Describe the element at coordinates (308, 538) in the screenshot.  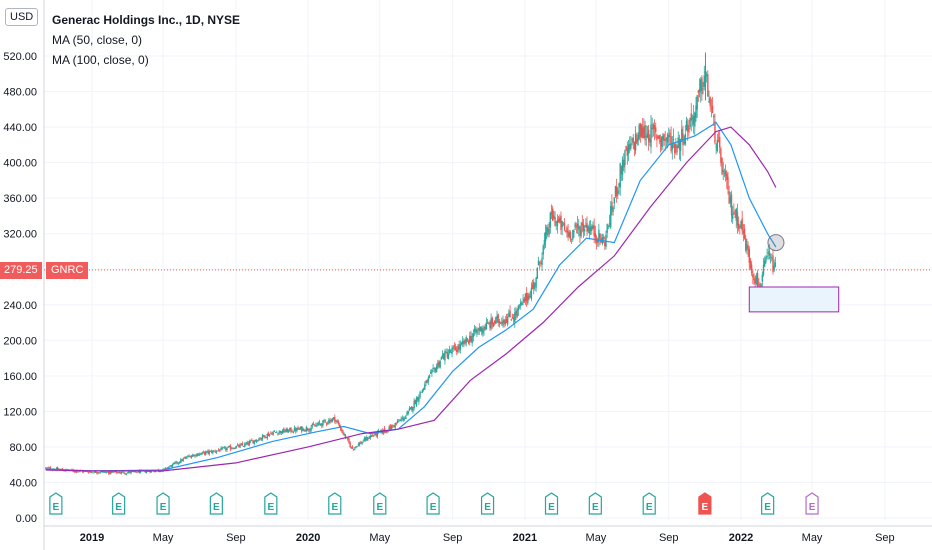
I see `x-tick-label: 2020` at that location.